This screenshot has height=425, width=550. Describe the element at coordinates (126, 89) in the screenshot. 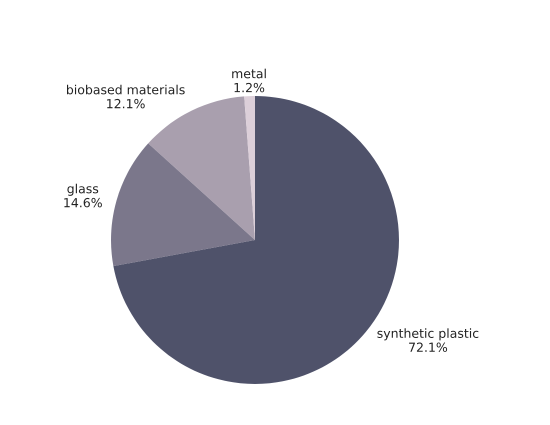

I see `slice-label: biobased materials` at that location.